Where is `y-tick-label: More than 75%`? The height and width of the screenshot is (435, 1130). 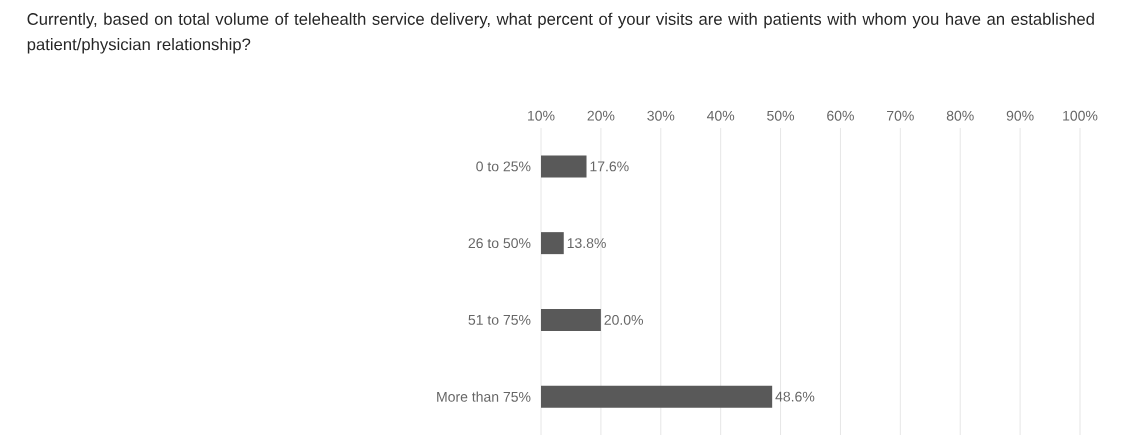
y-tick-label: More than 75% is located at coordinates (484, 396).